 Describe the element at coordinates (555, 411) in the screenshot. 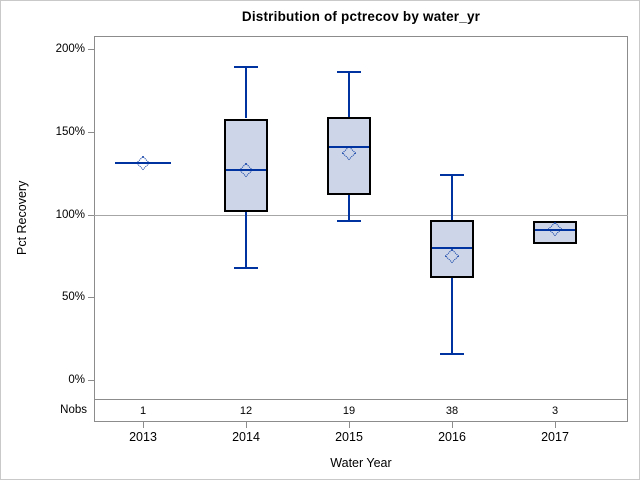

I see `nobs-value: 3` at that location.